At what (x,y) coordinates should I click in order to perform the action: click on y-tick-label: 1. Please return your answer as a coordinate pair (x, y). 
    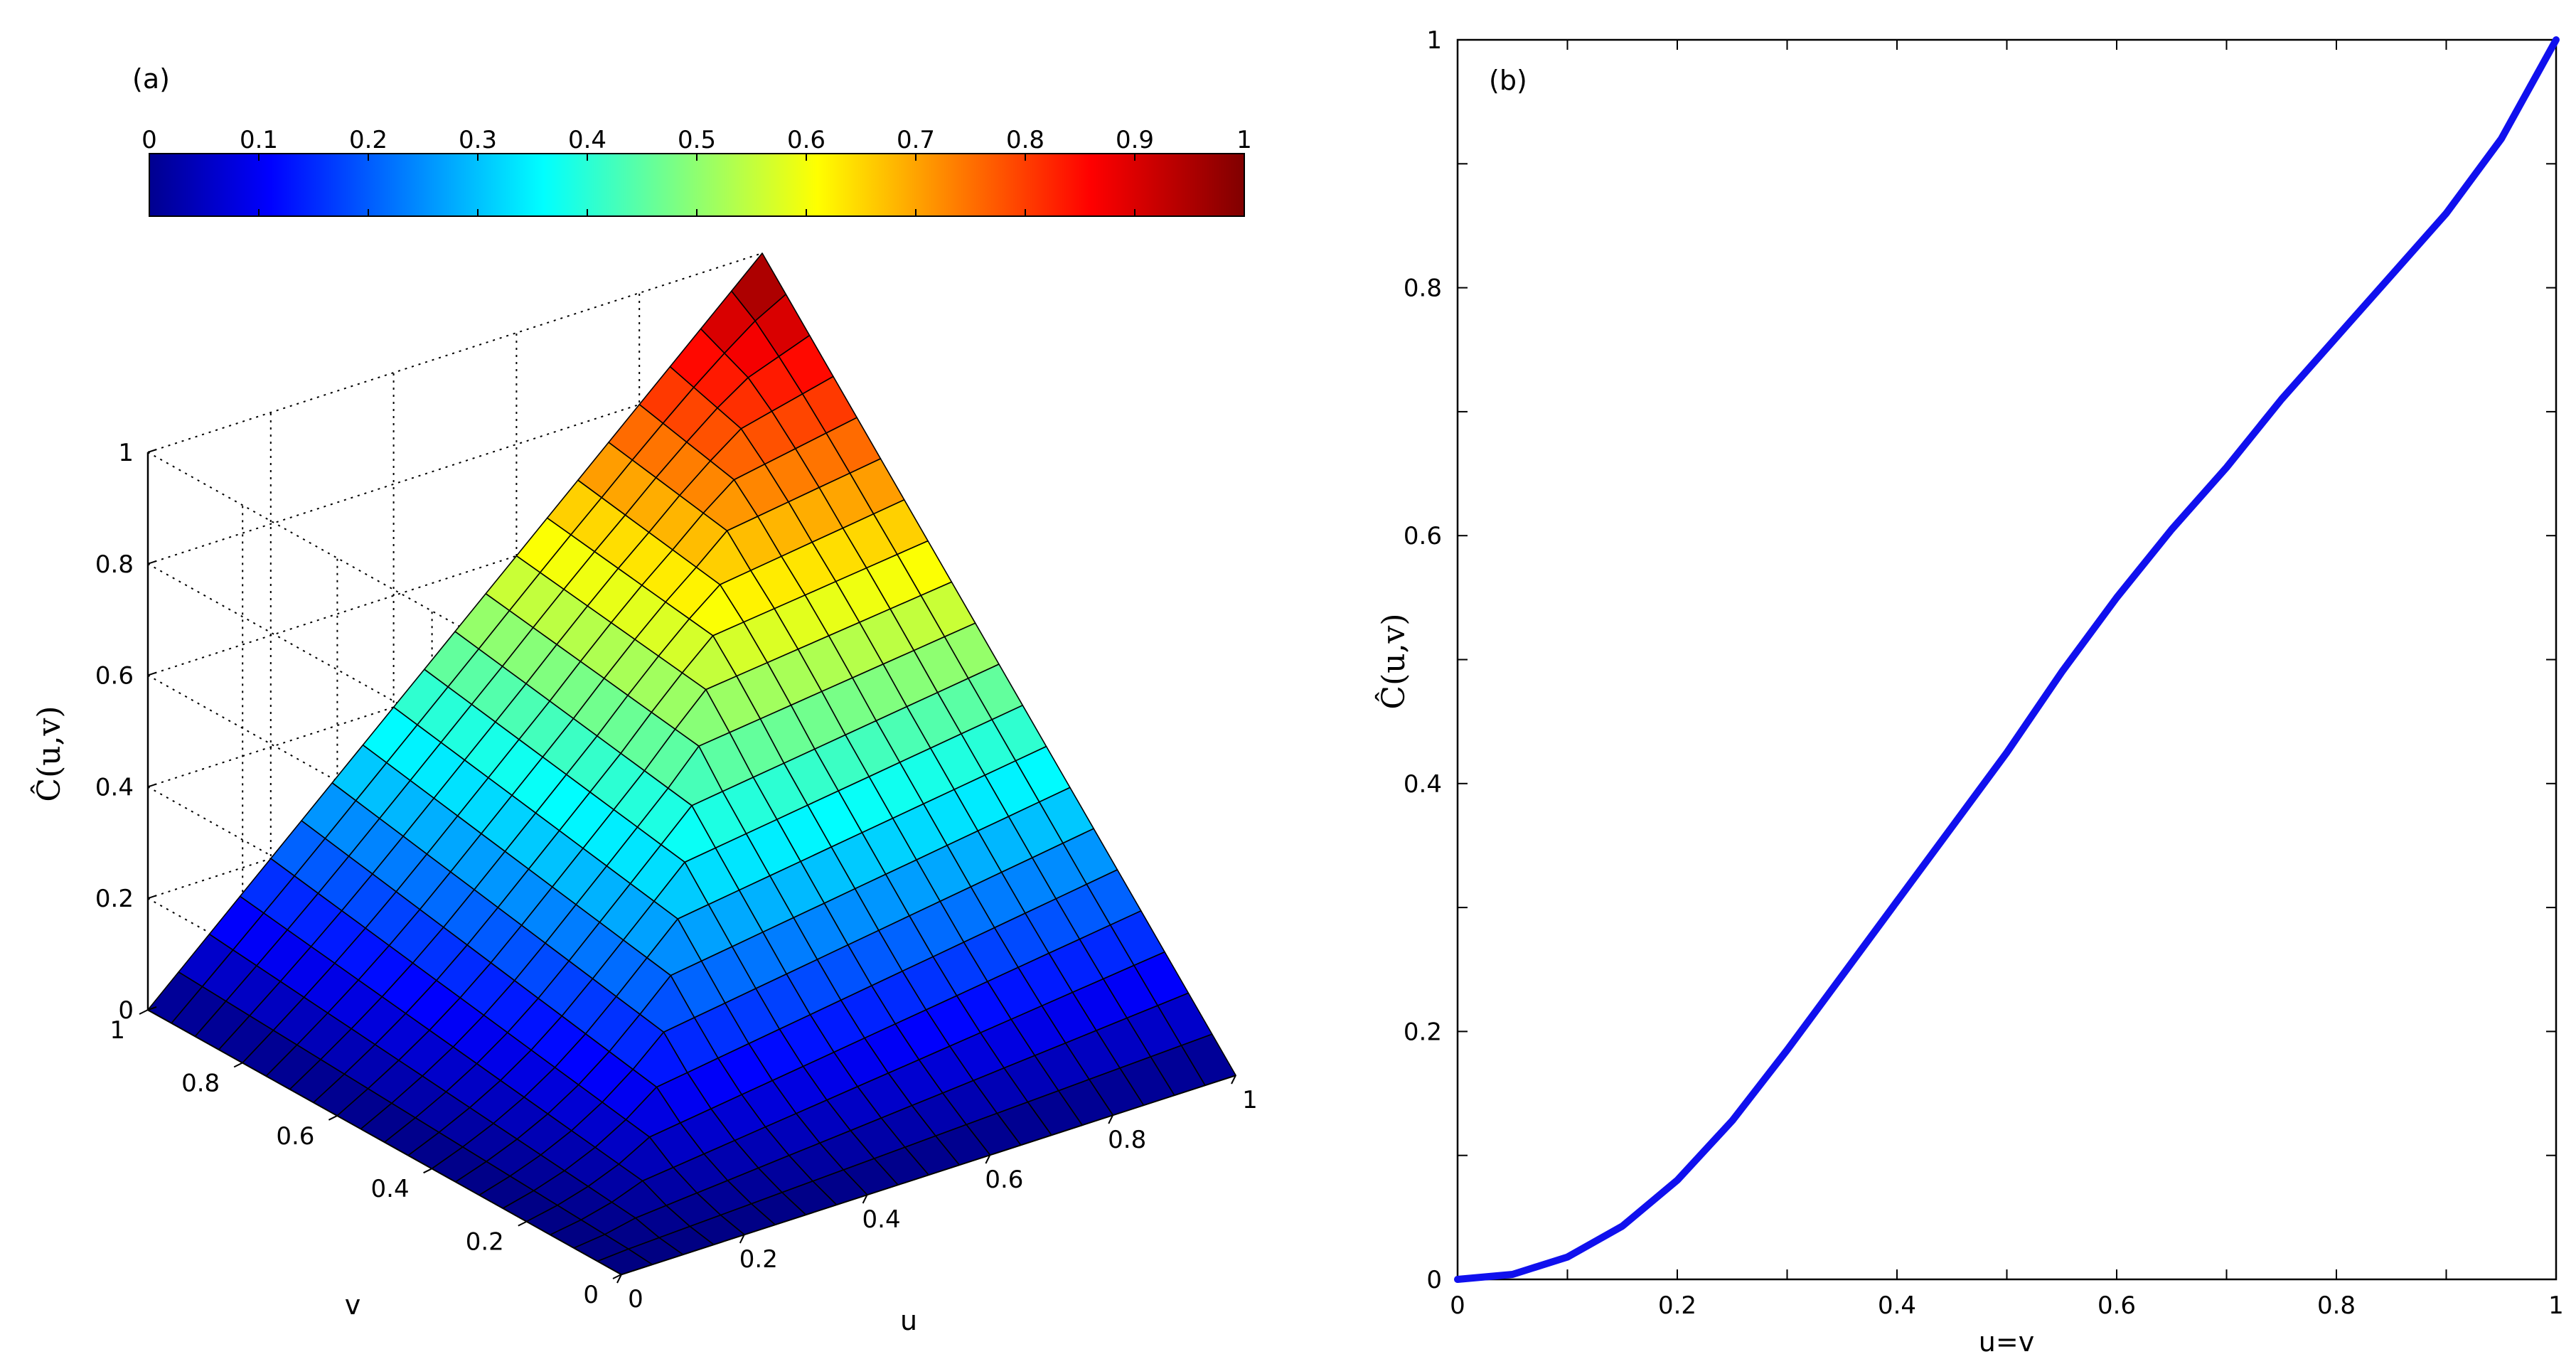
    Looking at the image, I should click on (117, 1031).